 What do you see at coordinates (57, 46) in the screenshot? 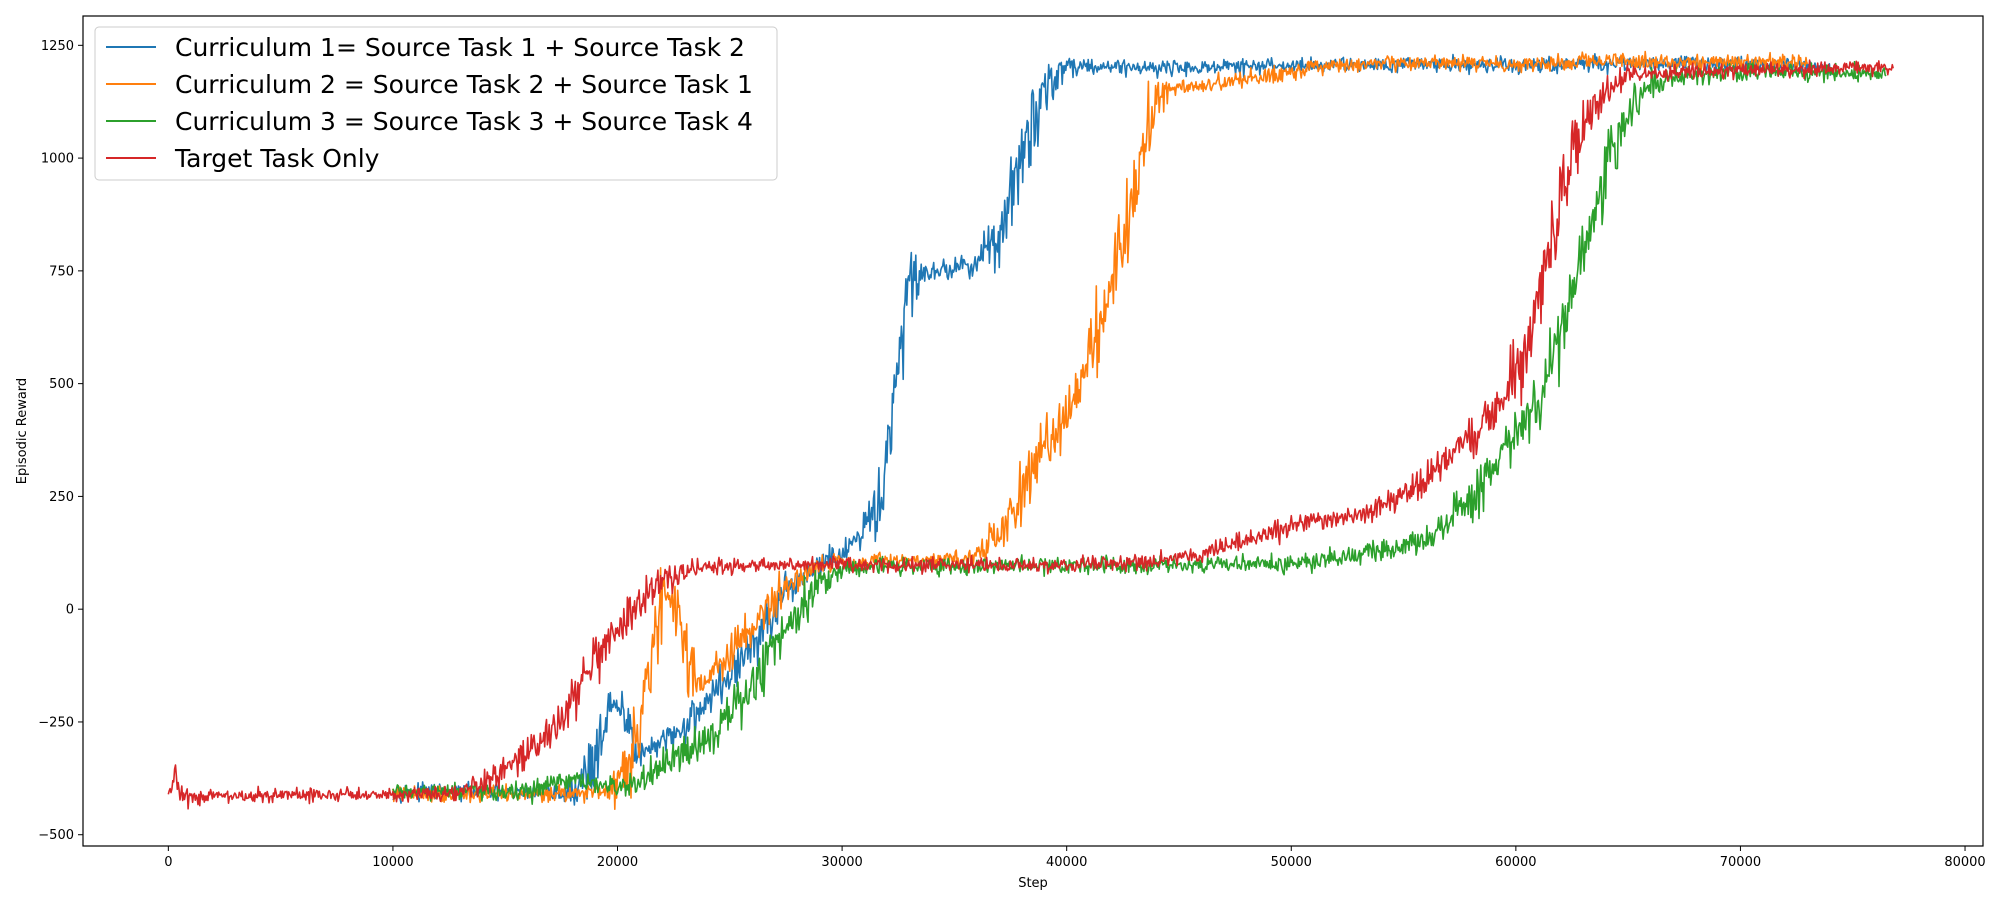
I see `y-tick-label: 1250` at bounding box center [57, 46].